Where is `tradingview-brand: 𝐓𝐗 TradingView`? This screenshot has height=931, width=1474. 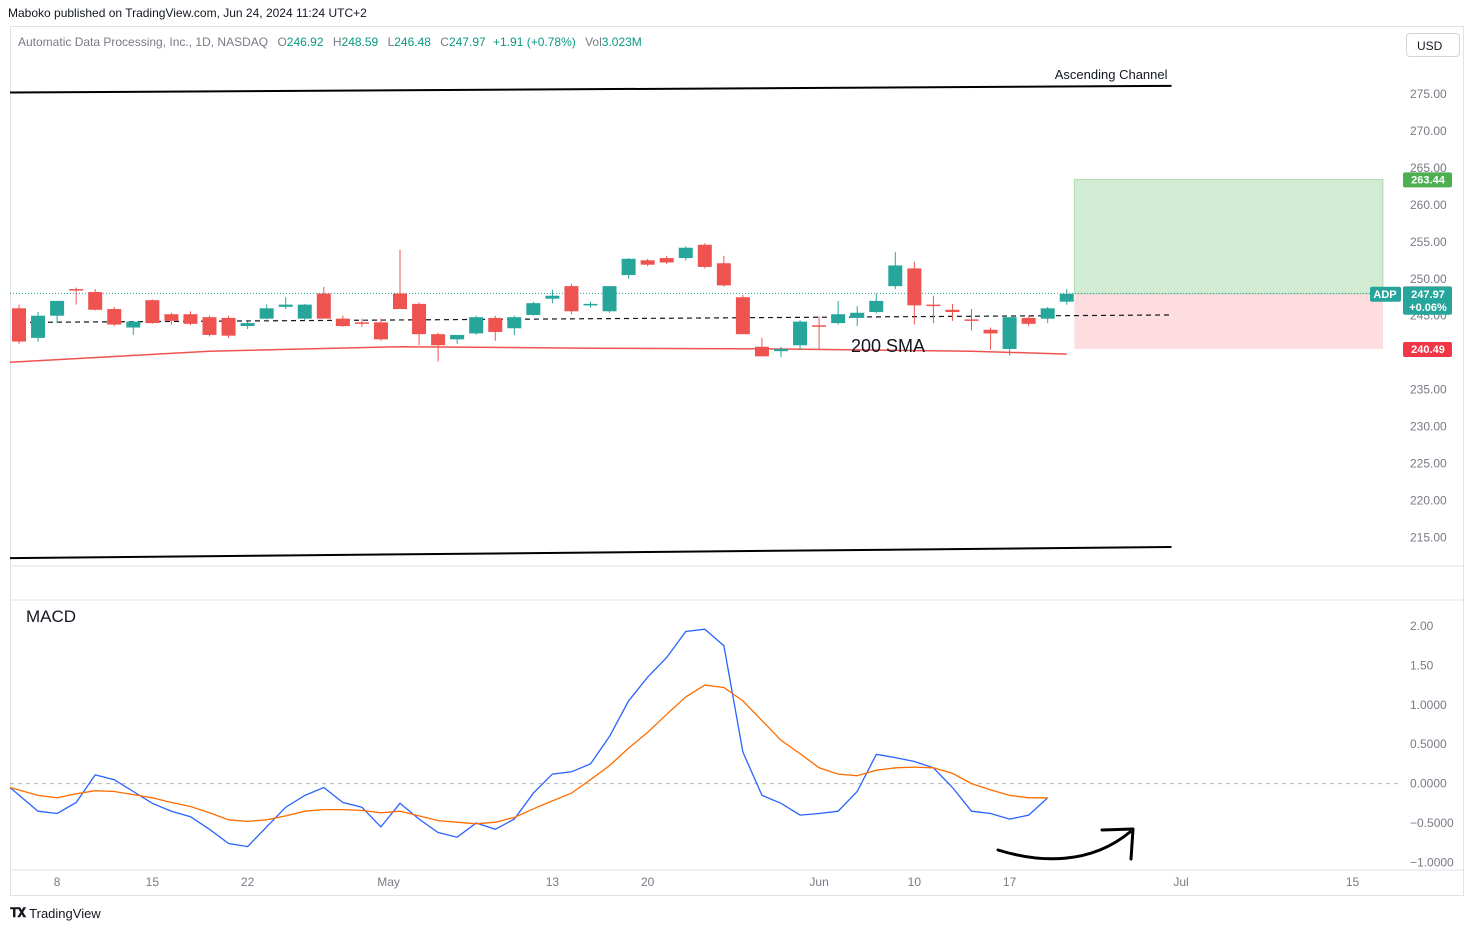 tradingview-brand: 𝐓𝐗 TradingView is located at coordinates (55, 913).